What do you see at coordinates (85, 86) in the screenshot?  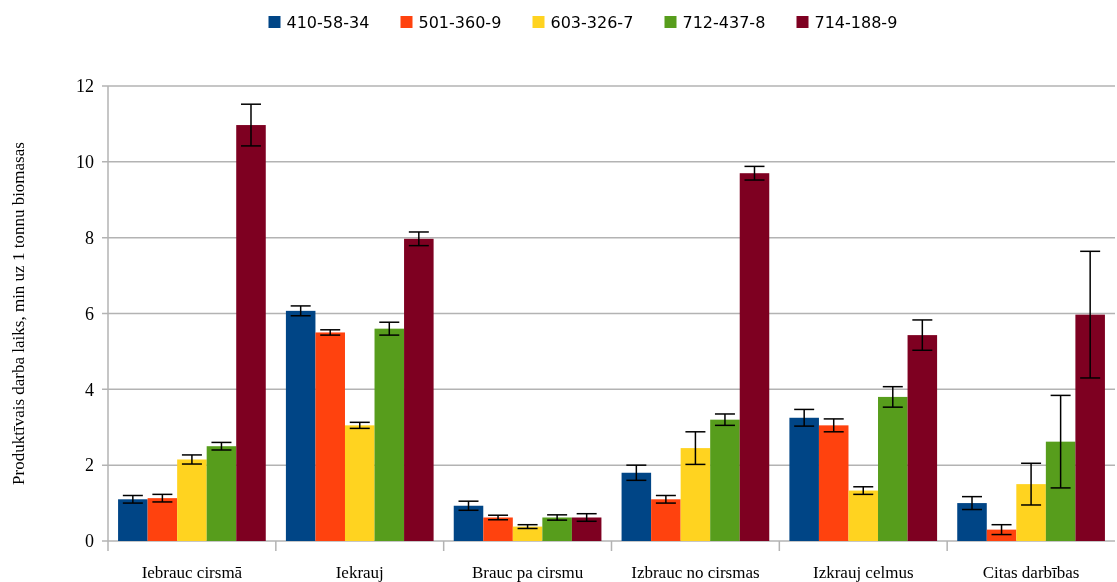 I see `y-tick-label: 12` at bounding box center [85, 86].